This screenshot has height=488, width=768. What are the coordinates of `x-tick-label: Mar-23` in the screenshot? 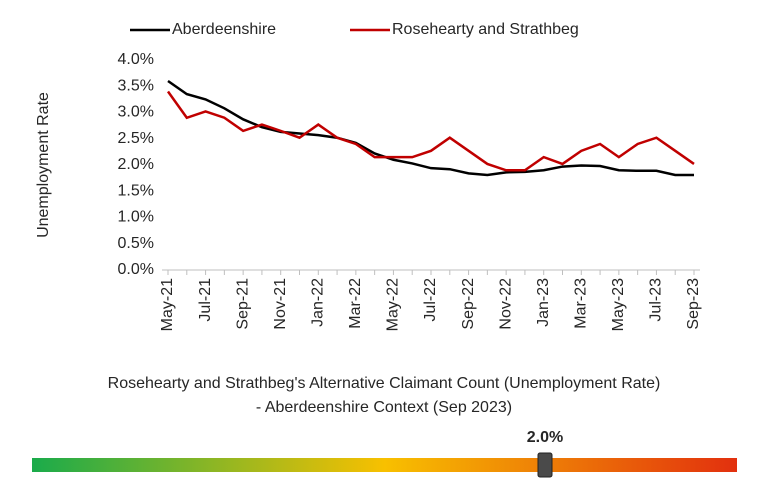 It's located at (581, 303).